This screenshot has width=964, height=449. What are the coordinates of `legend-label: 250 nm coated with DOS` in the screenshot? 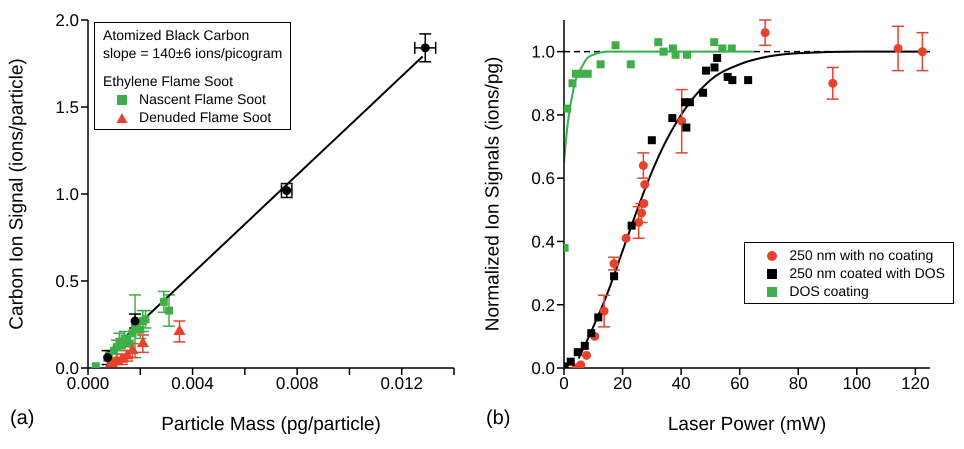 It's located at (866, 273).